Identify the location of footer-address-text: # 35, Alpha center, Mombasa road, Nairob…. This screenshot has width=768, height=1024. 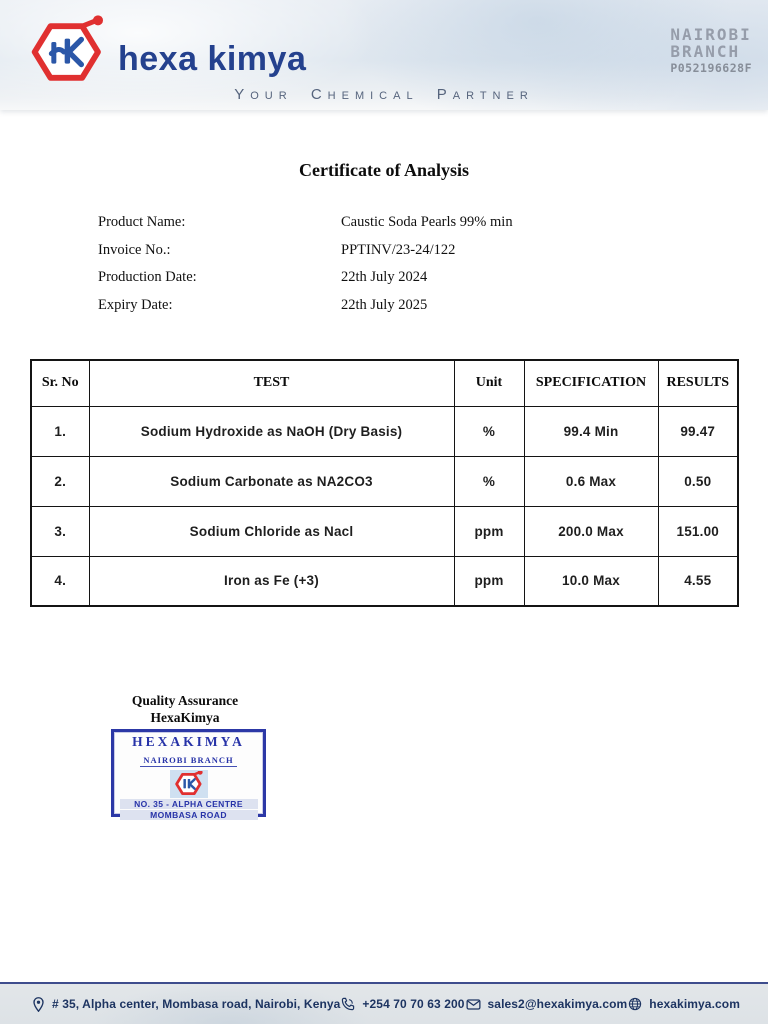
(196, 1004).